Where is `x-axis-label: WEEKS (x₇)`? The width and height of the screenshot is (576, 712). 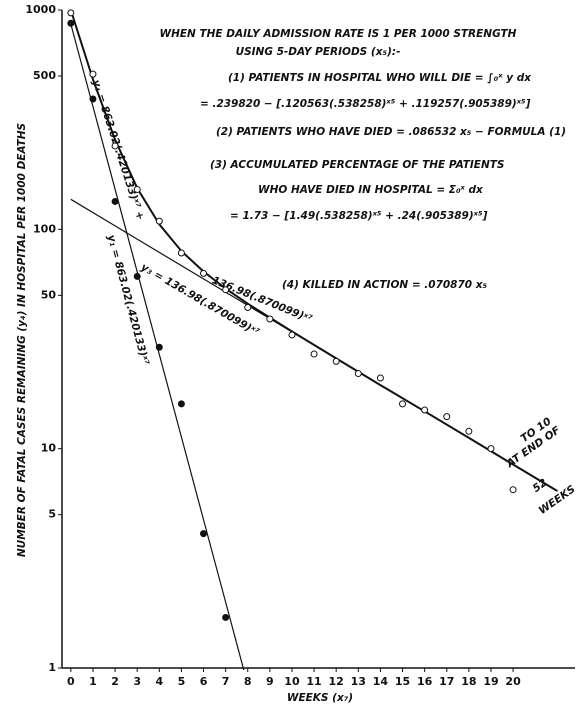
x-axis-label: WEEKS (x₇) is located at coordinates (320, 698).